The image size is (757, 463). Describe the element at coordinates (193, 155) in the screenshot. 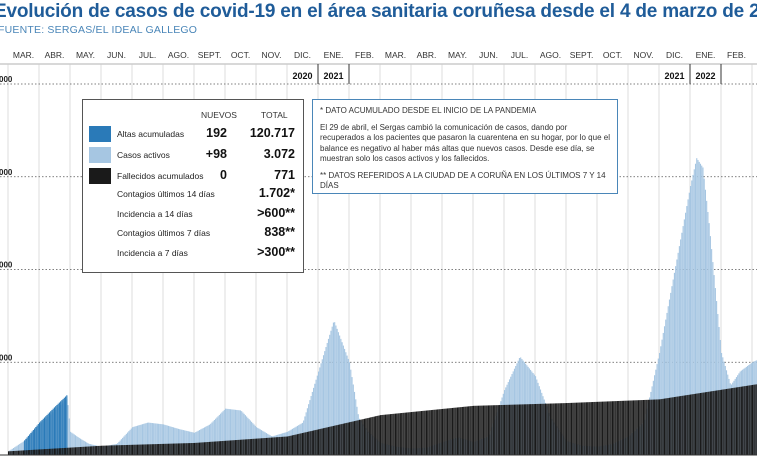

I see `legend-row-activos: Casos activos +98 3.072` at that location.